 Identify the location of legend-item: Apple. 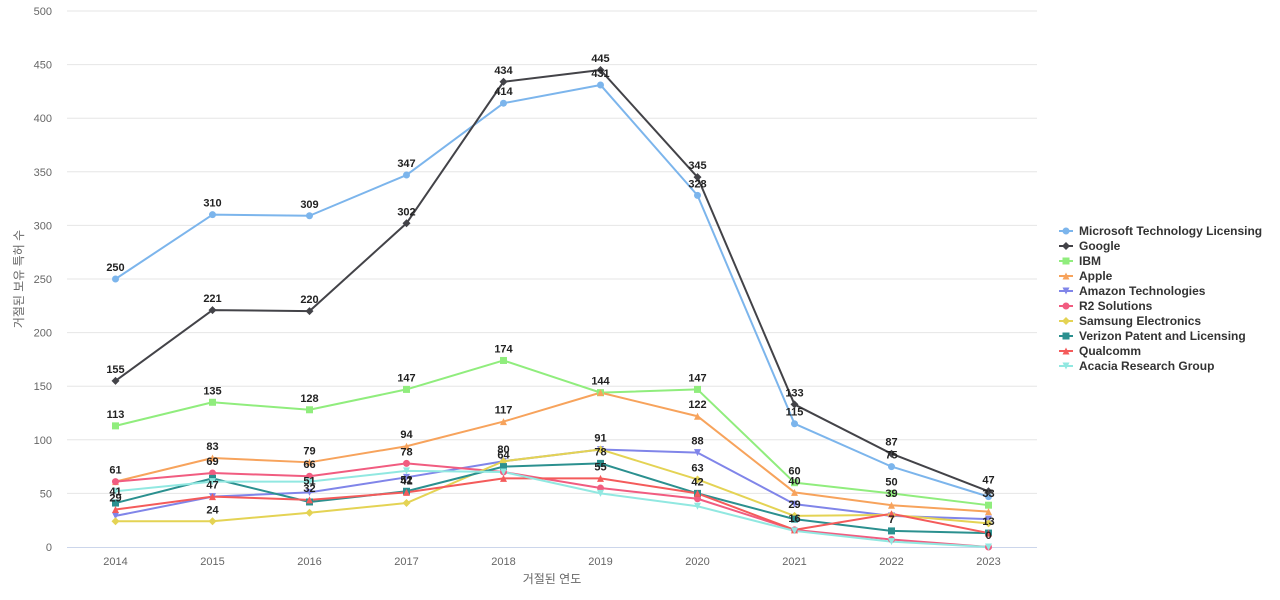
(1086, 276).